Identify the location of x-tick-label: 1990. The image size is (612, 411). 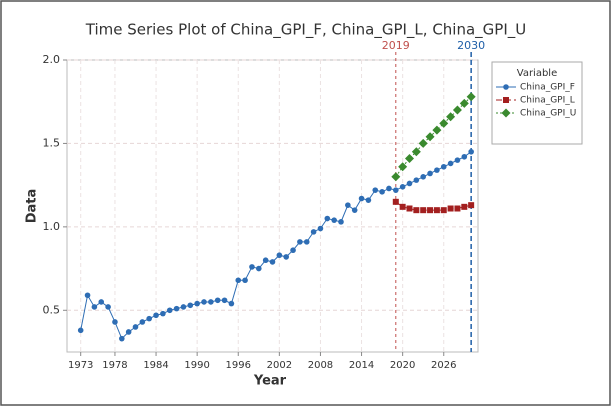
(196, 365).